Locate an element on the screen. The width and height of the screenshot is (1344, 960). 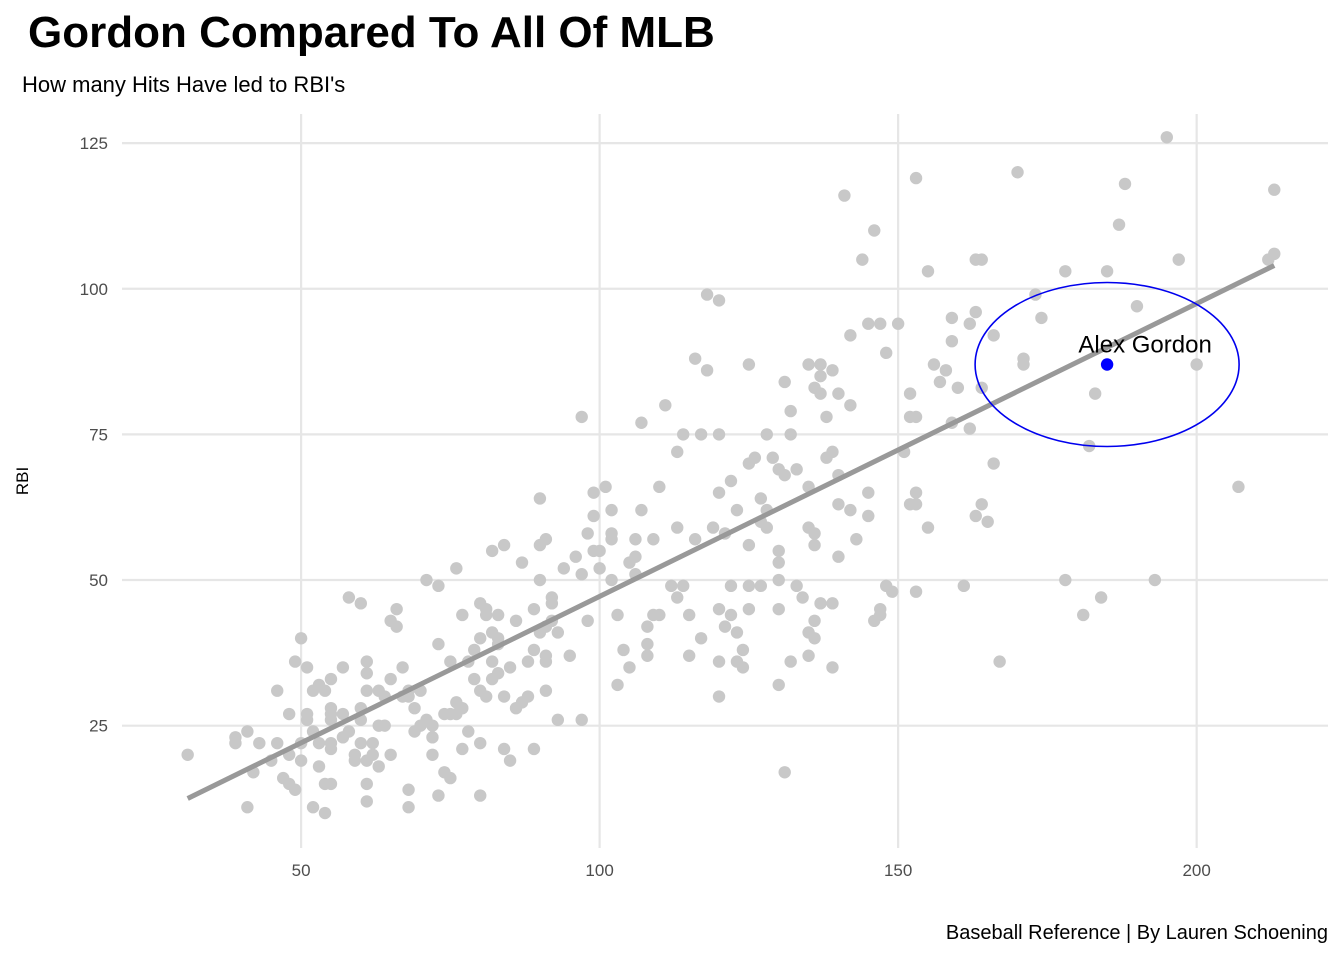
y-tick-label: 50 is located at coordinates (98, 580).